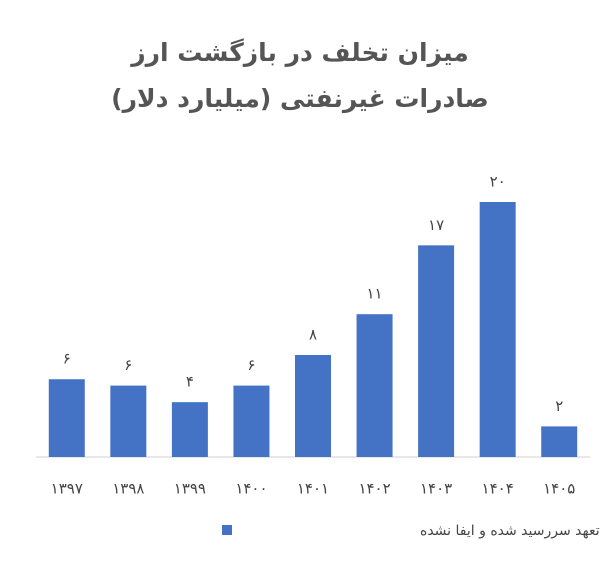 This screenshot has height=587, width=600. Describe the element at coordinates (374, 489) in the screenshot. I see `x-tick-label: ۱۴۰۲` at that location.